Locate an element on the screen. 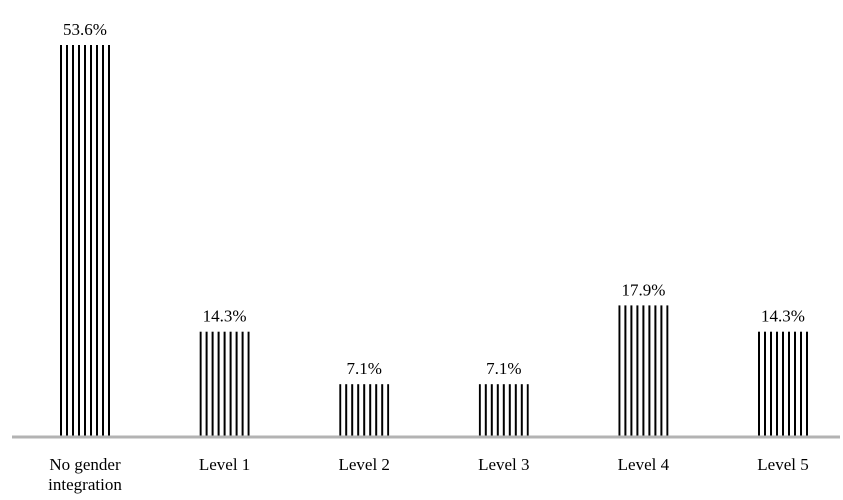  category-label-6: Level 5 is located at coordinates (782, 464).